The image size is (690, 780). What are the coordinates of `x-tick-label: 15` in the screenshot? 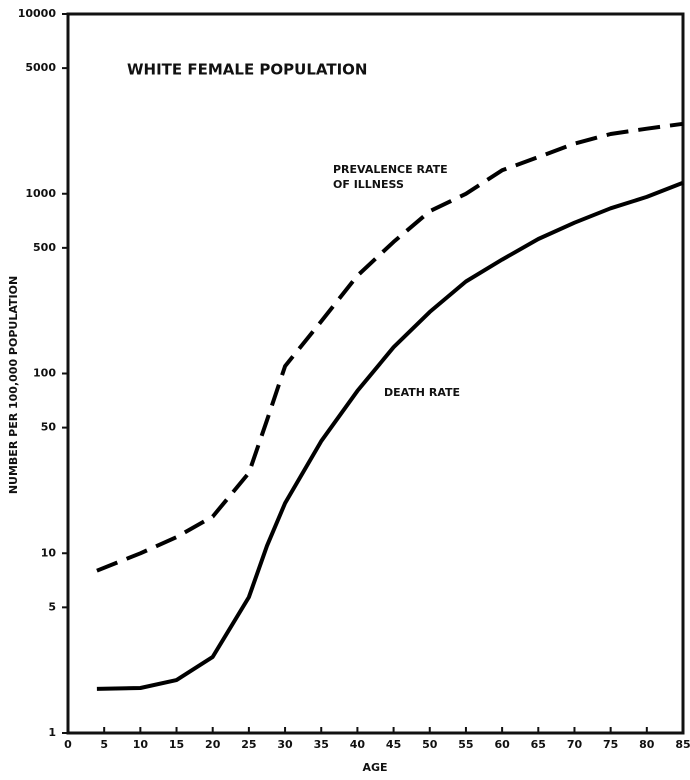 It's located at (176, 744).